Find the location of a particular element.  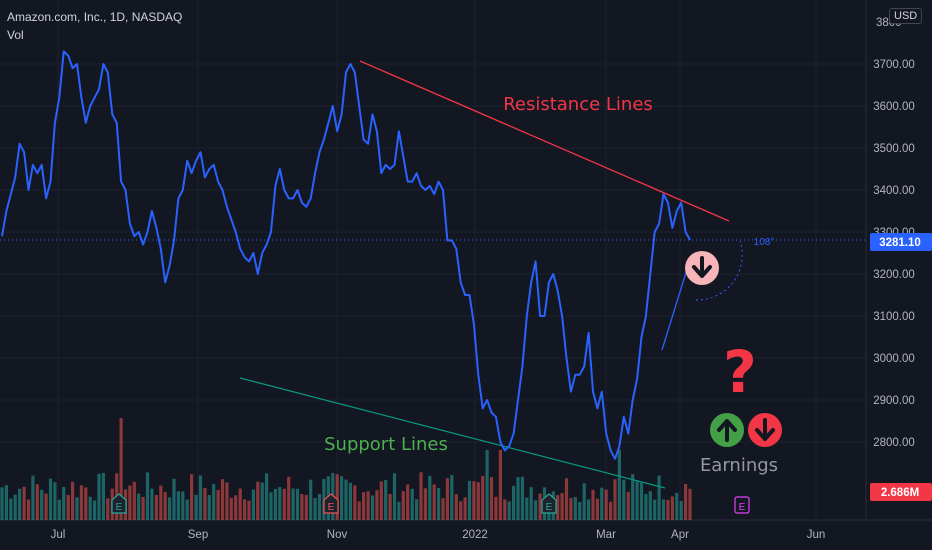

earnings-badge-letter: E is located at coordinates (331, 507).